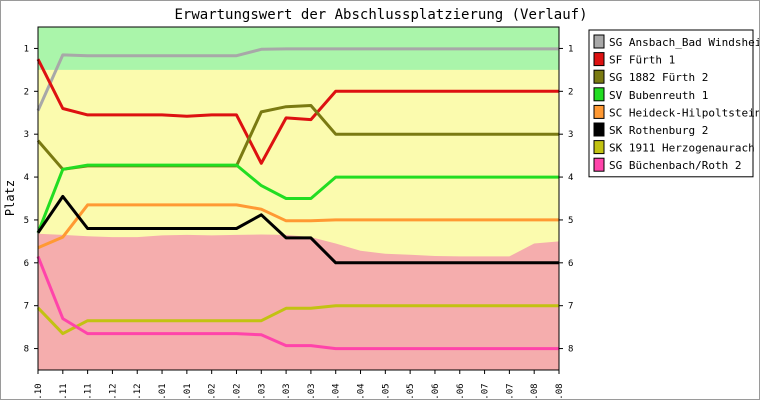 The width and height of the screenshot is (760, 400). What do you see at coordinates (237, 391) in the screenshot?
I see `x-tick-label: 16.02` at bounding box center [237, 391].